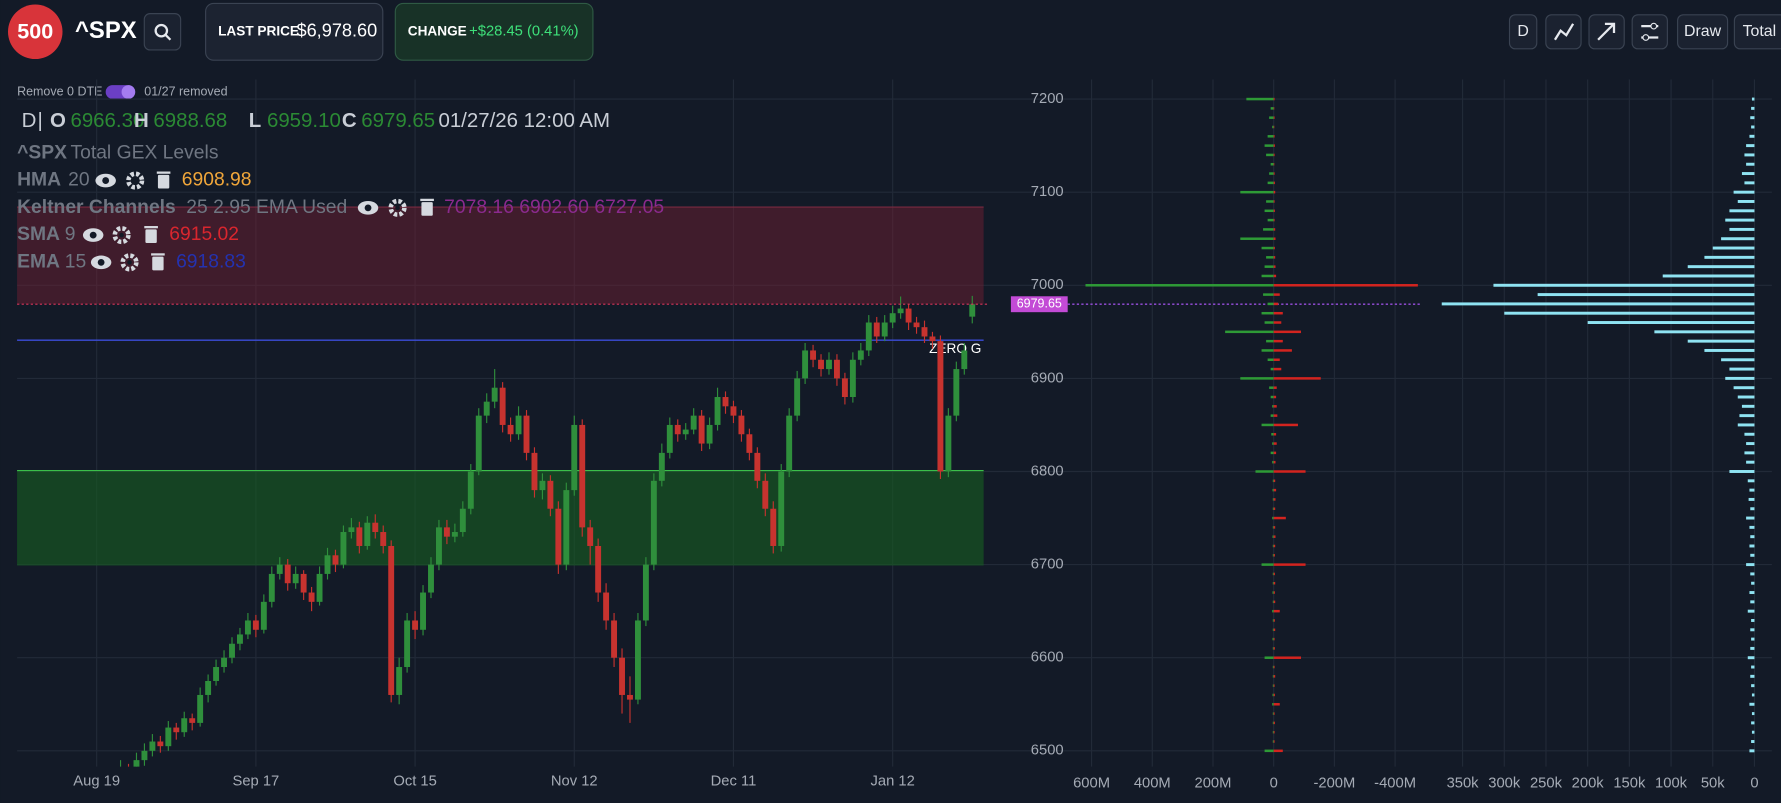 The height and width of the screenshot is (803, 1781). Describe the element at coordinates (162, 32) in the screenshot. I see `search-button` at that location.